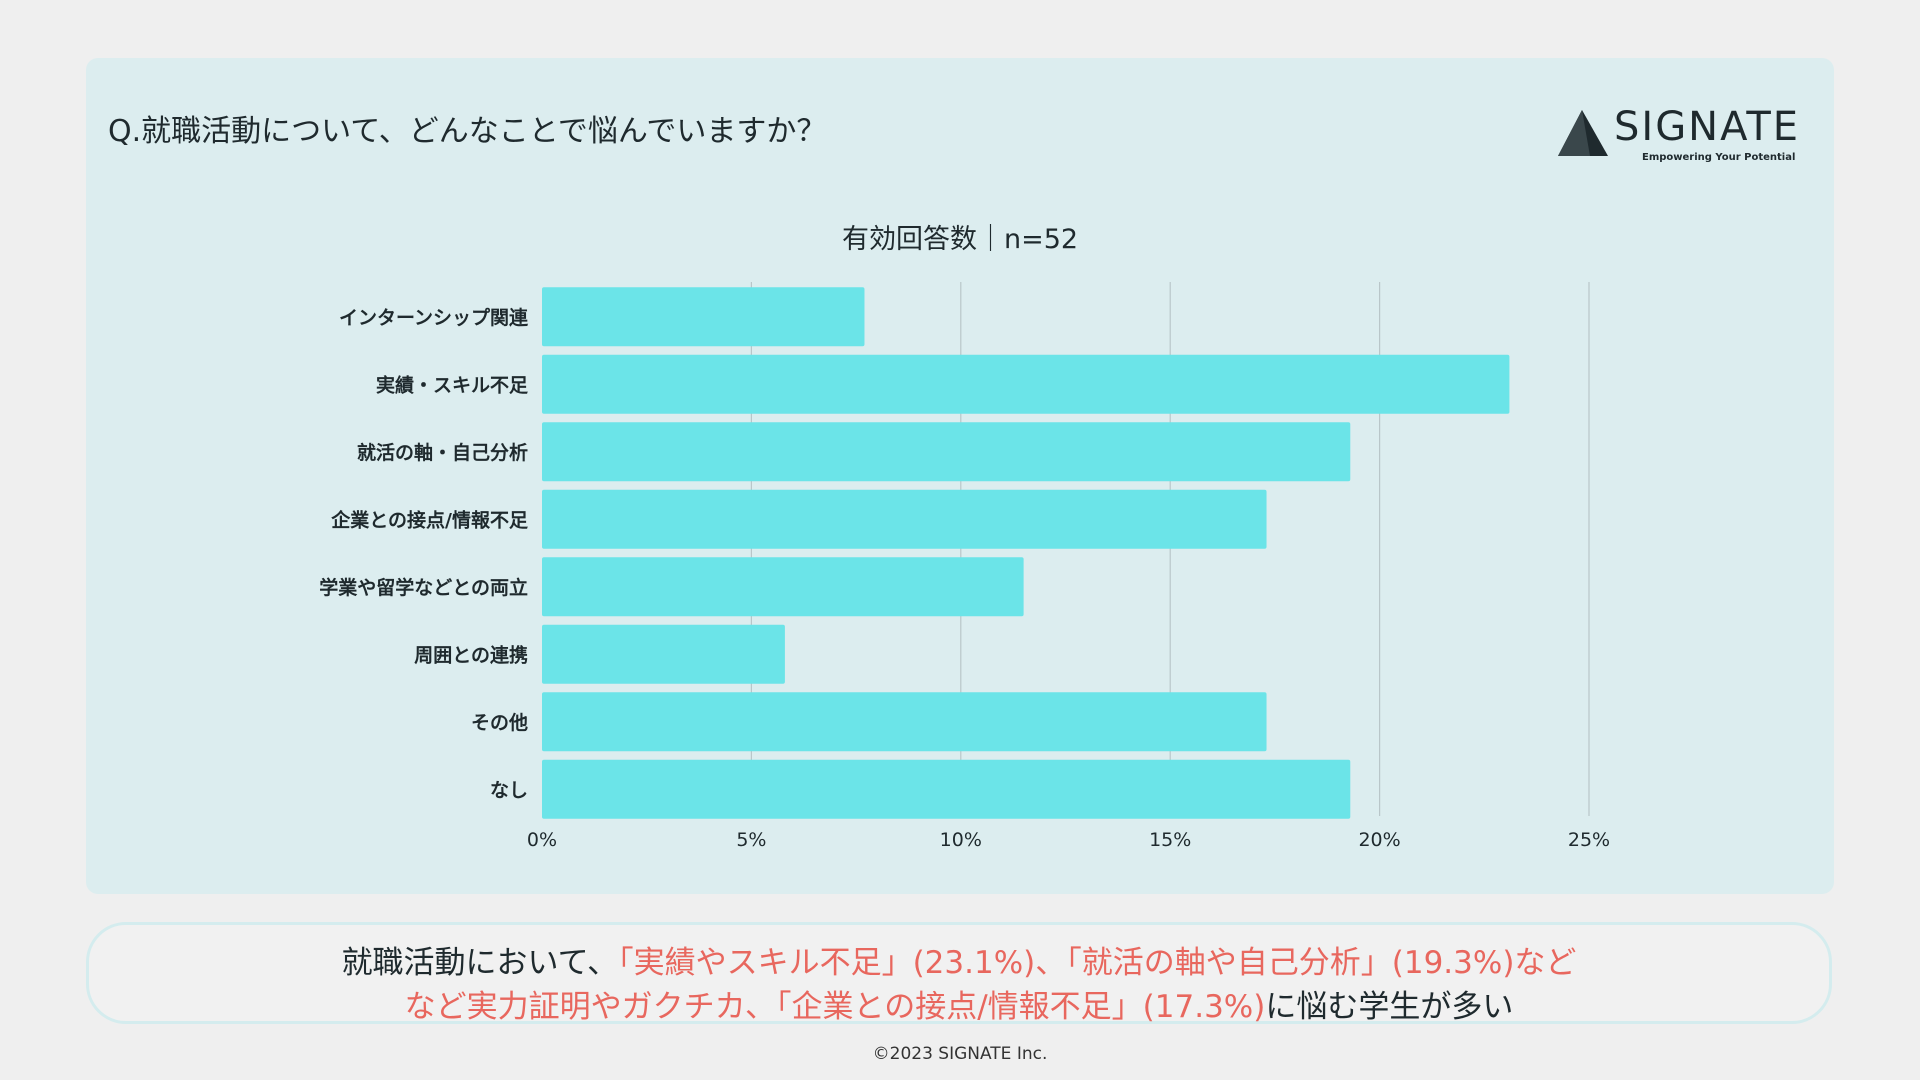  What do you see at coordinates (471, 654) in the screenshot?
I see `category-label: 周囲との連携` at bounding box center [471, 654].